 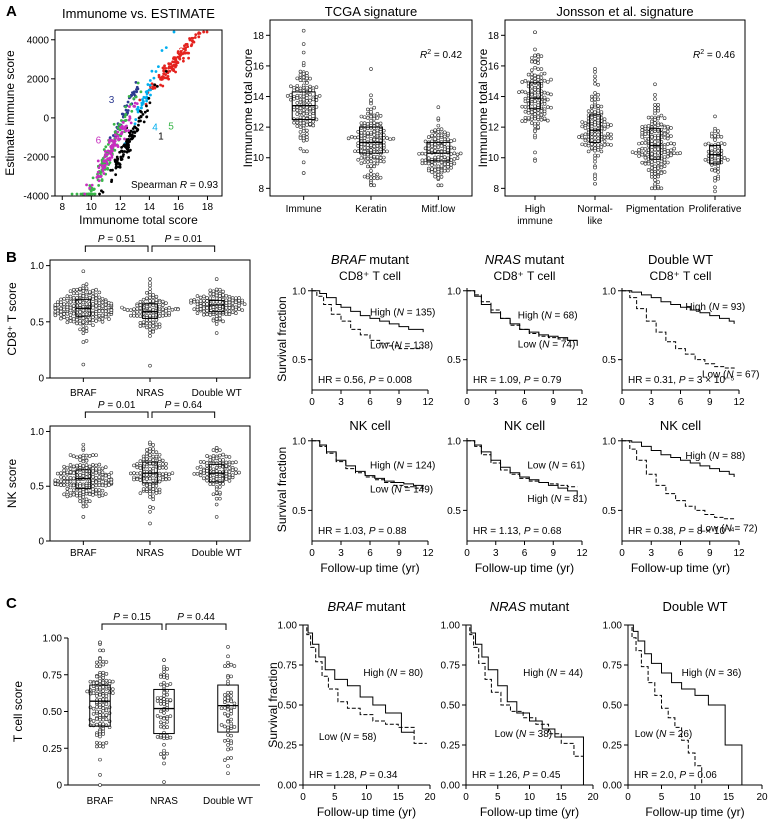 What do you see at coordinates (609, 360) in the screenshot?
I see `y-tick-label: 0.5` at bounding box center [609, 360].